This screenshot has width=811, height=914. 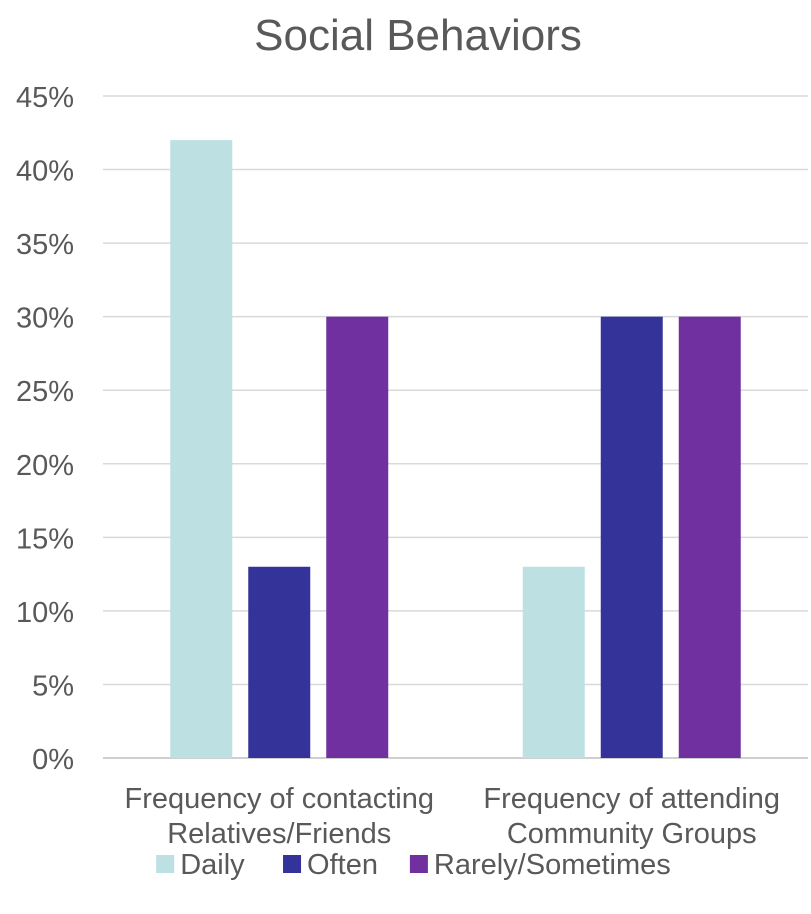 What do you see at coordinates (418, 35) in the screenshot?
I see `chart-title: Social Behaviors` at bounding box center [418, 35].